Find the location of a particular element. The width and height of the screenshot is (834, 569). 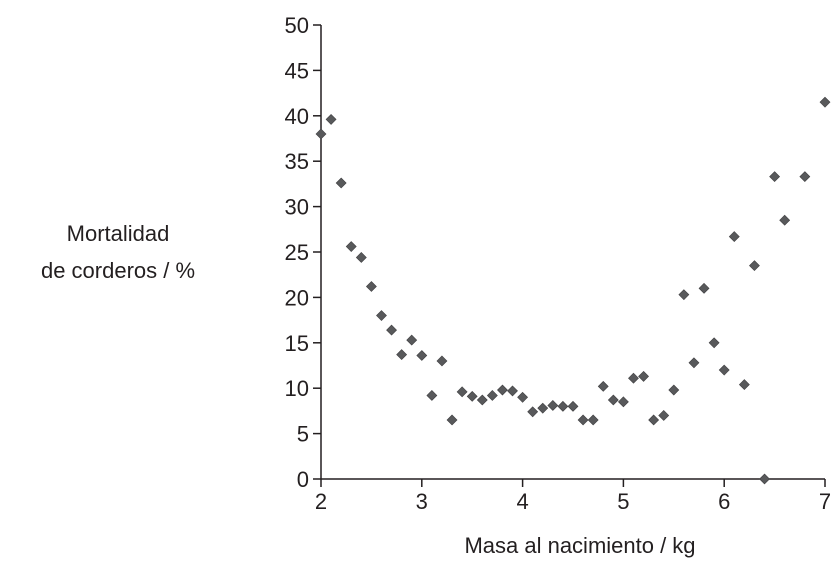

x-tick-label: 3 is located at coordinates (422, 501).